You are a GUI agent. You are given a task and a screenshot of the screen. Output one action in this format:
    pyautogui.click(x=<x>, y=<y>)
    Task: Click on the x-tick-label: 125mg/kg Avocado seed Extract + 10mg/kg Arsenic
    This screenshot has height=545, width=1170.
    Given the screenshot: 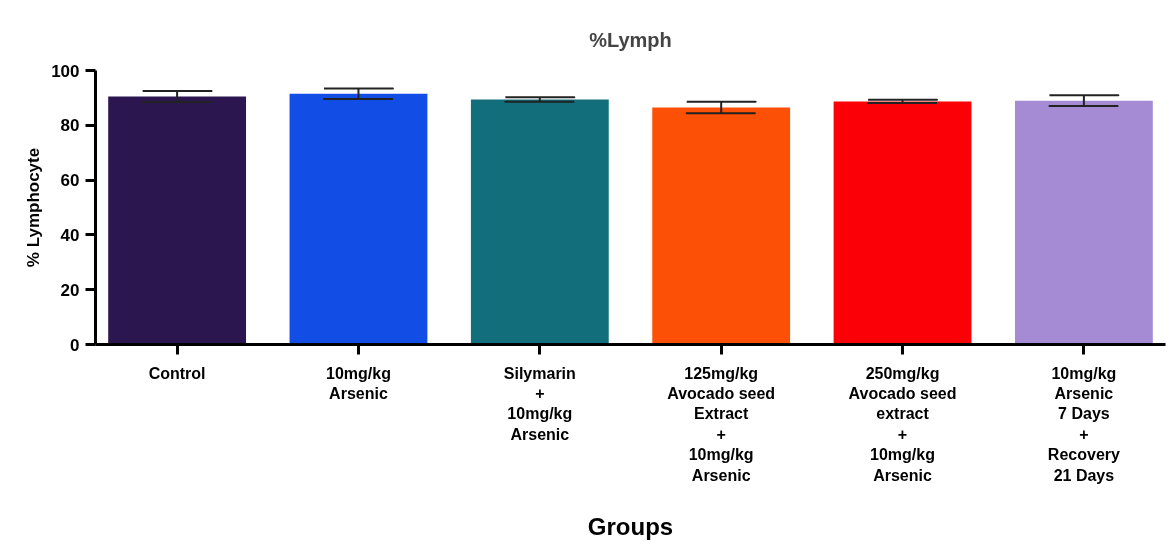 What is the action you would take?
    pyautogui.click(x=721, y=424)
    